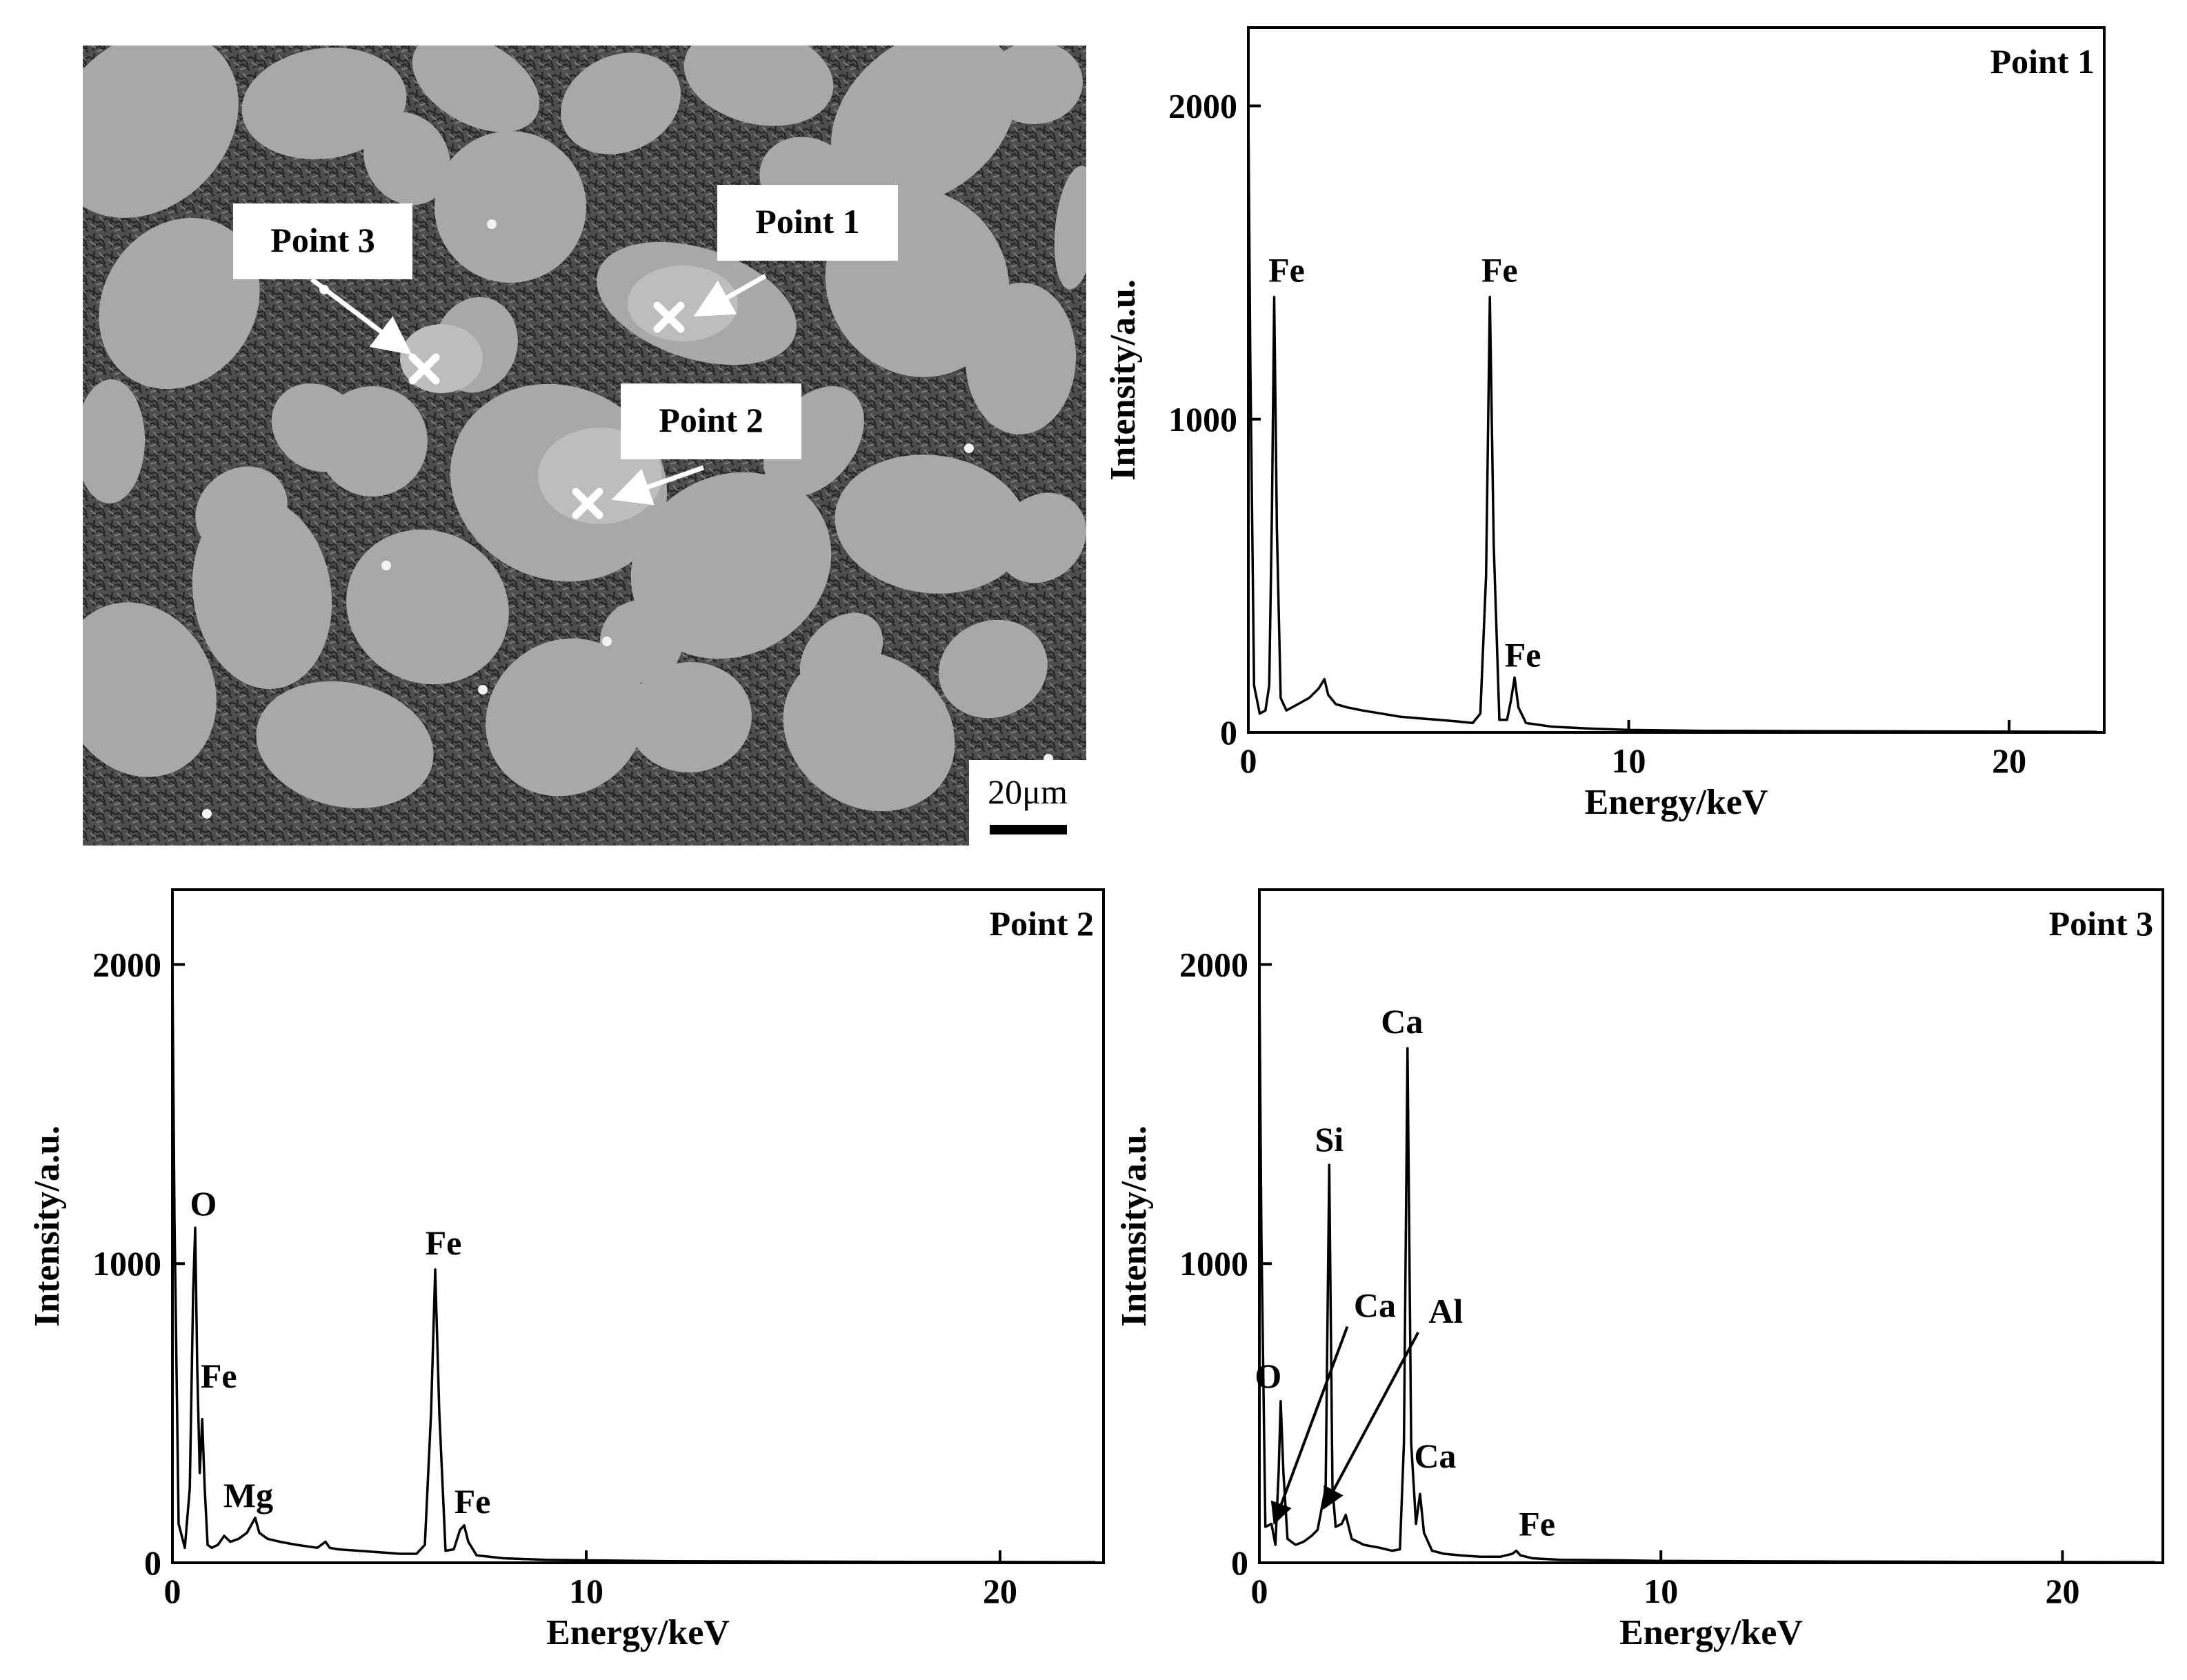 This screenshot has width=2187, height=1680. Describe the element at coordinates (658, 486) in the screenshot. I see `point-2-arrow` at that location.